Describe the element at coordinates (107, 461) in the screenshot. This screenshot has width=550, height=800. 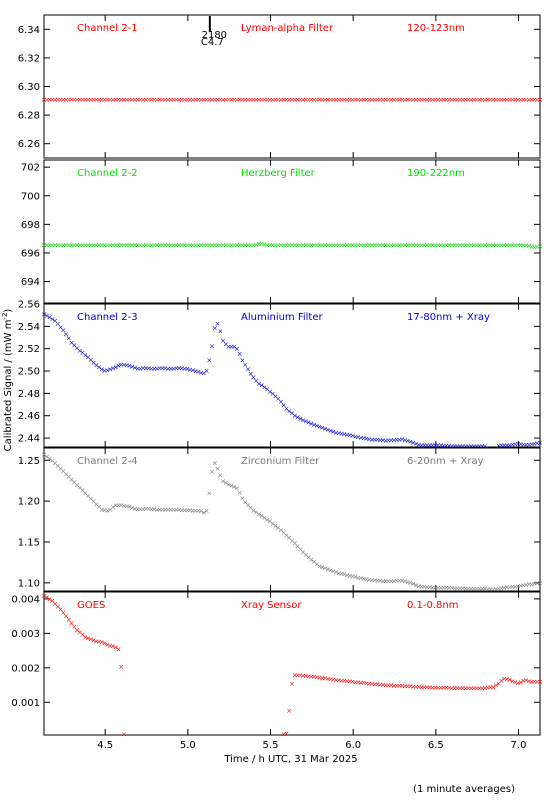
I see `panel-channel-label: Channel 2-4` at that location.